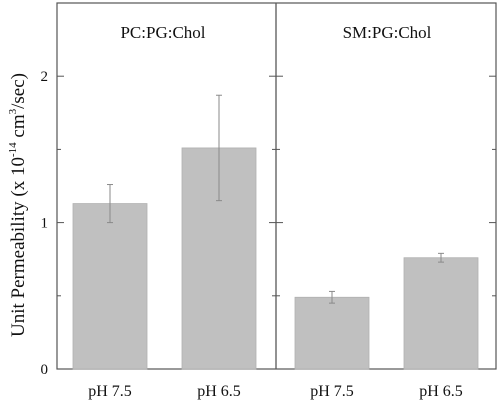 The width and height of the screenshot is (499, 405). What do you see at coordinates (45, 224) in the screenshot?
I see `y-tick-label: 1` at bounding box center [45, 224].